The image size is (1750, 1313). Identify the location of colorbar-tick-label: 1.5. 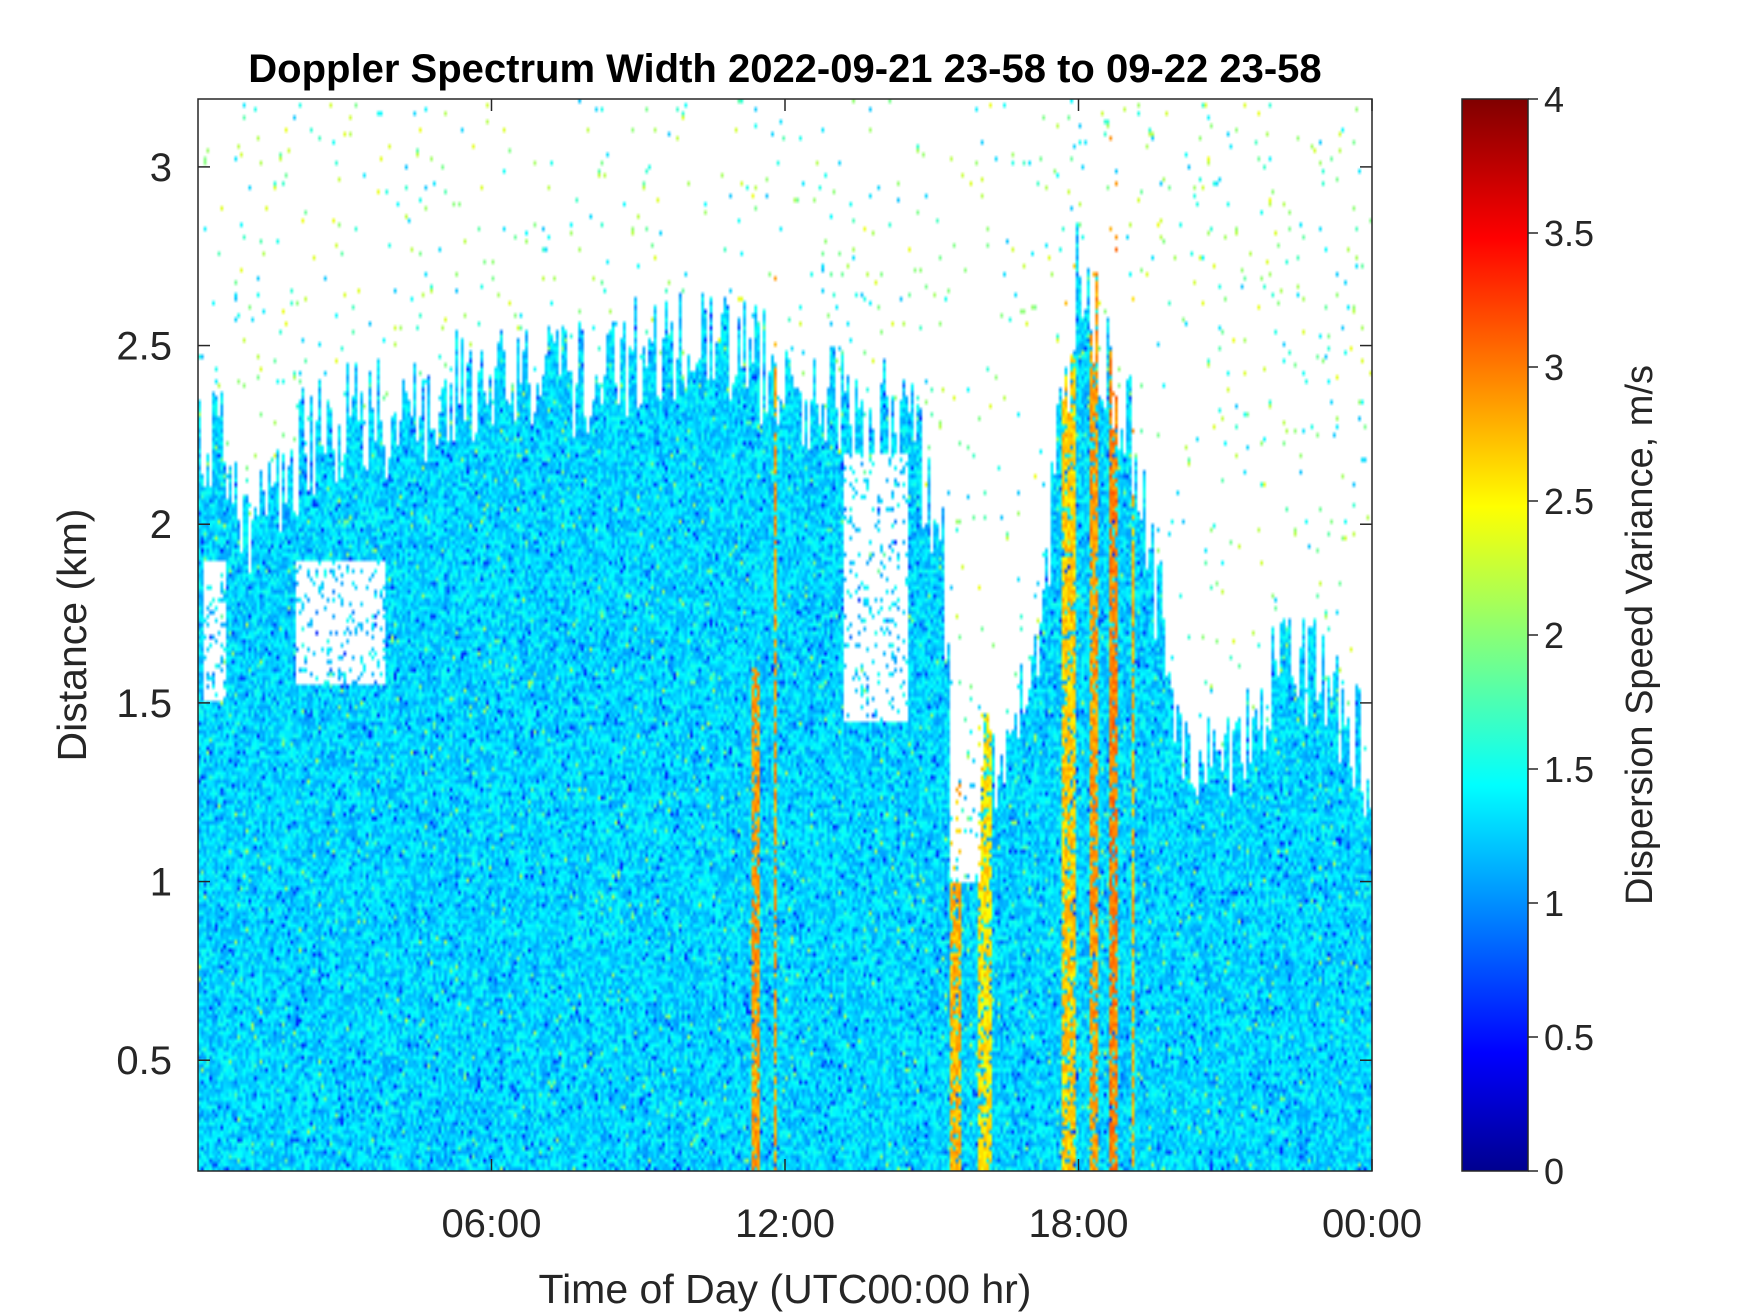
(1569, 769).